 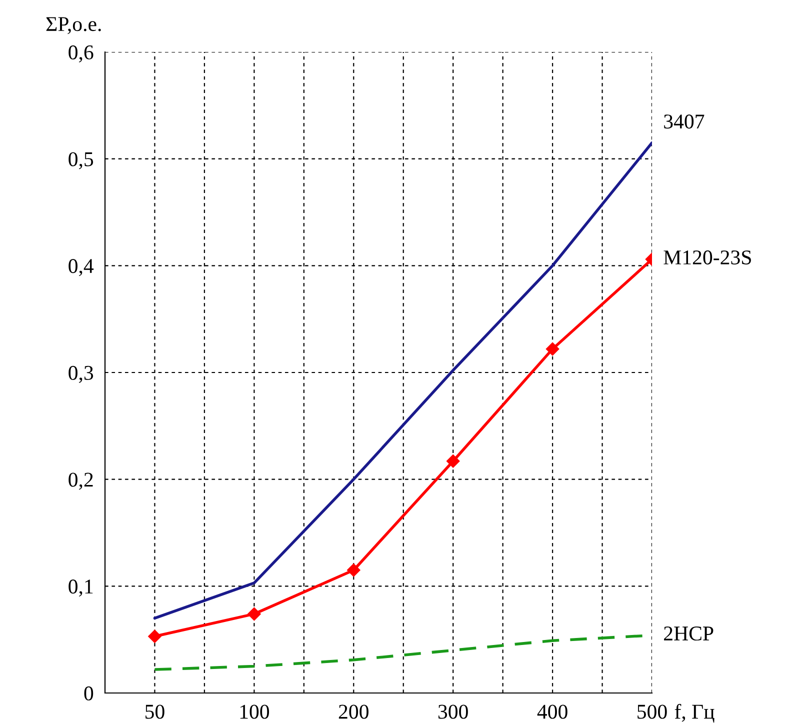 What do you see at coordinates (707, 257) in the screenshot?
I see `series-label: M120-23S` at bounding box center [707, 257].